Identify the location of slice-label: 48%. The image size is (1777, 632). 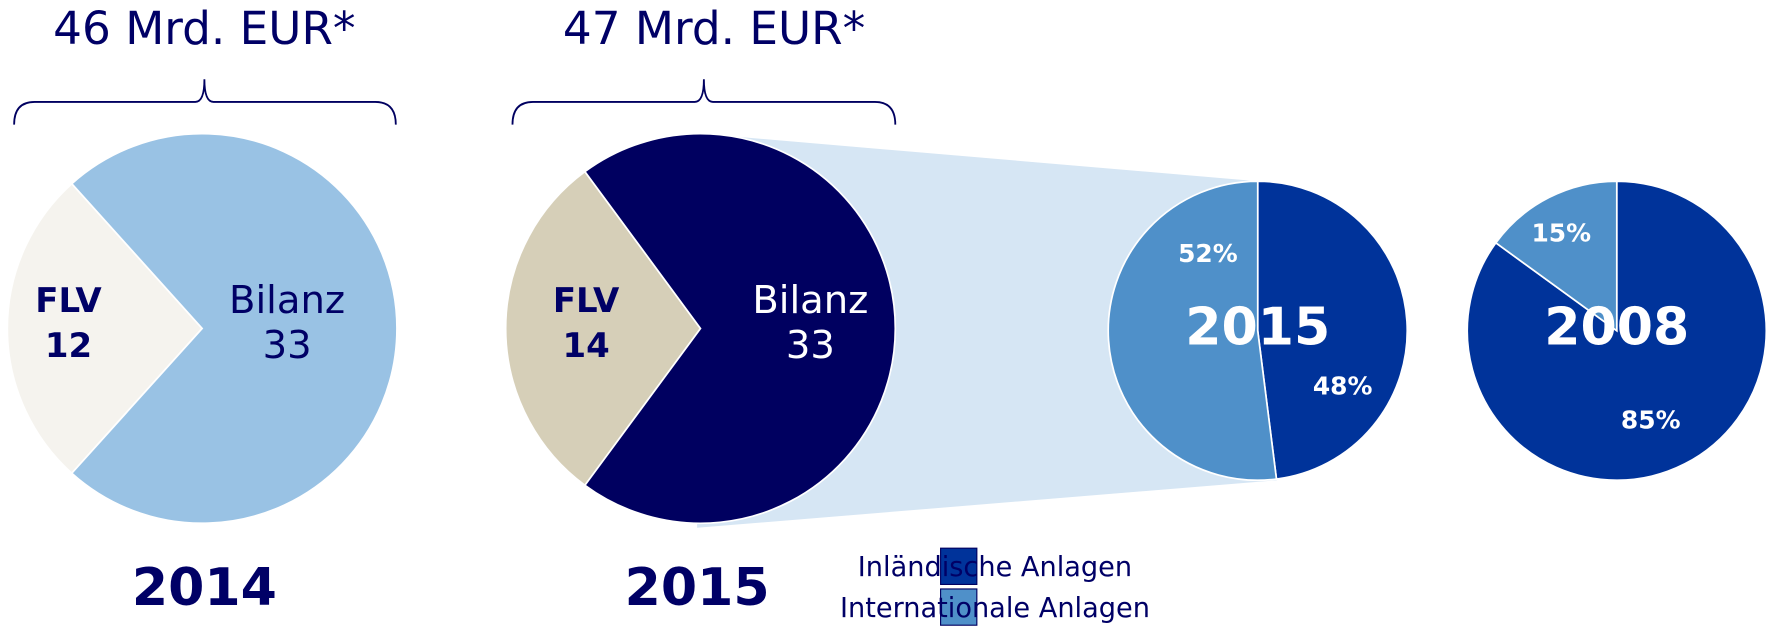
(1343, 385).